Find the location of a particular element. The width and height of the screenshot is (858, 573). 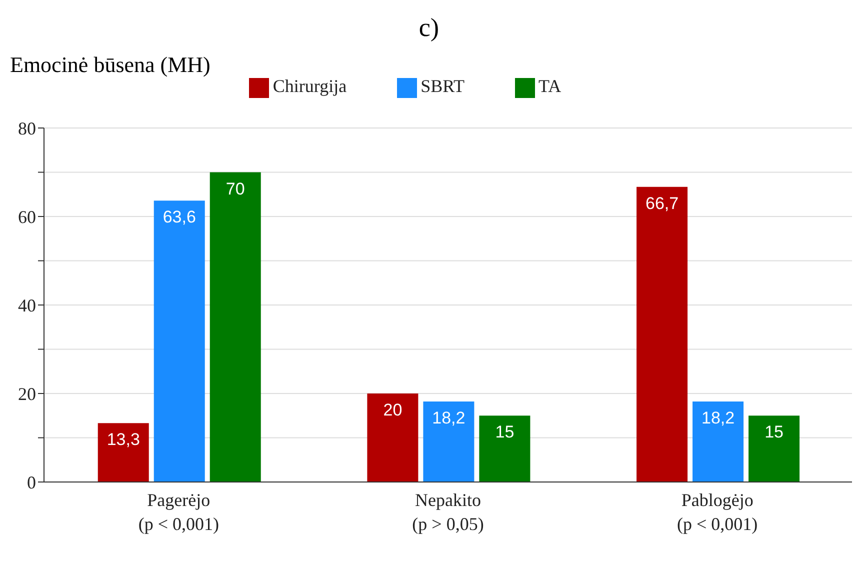

y-axis-title: Emocinė būsena (MH) is located at coordinates (110, 64).